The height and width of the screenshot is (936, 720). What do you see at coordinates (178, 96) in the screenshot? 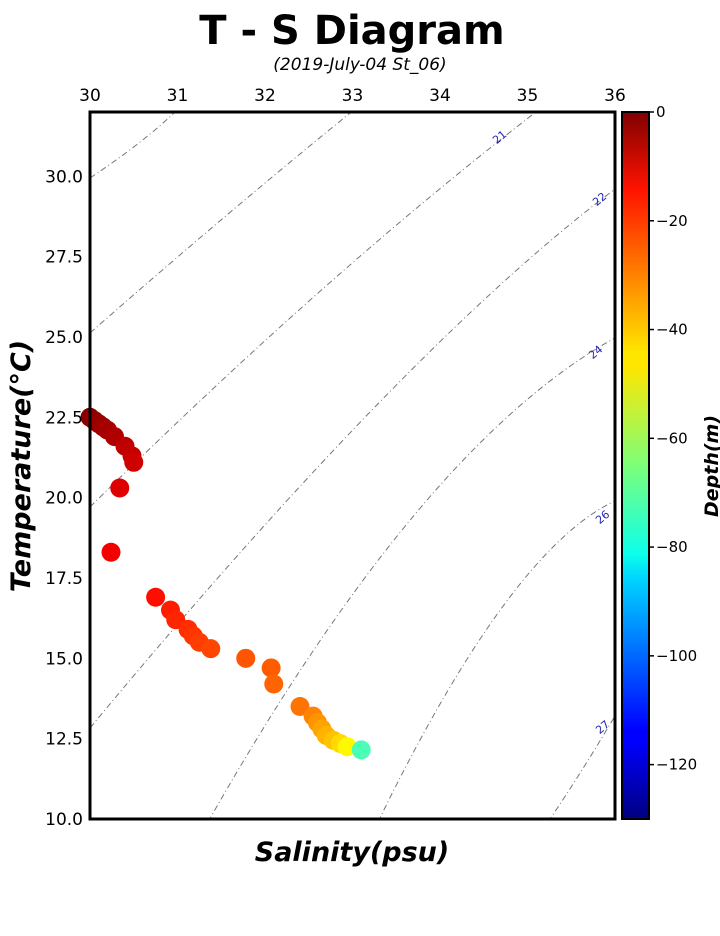
I see `x-tick-label: 31` at bounding box center [178, 96].